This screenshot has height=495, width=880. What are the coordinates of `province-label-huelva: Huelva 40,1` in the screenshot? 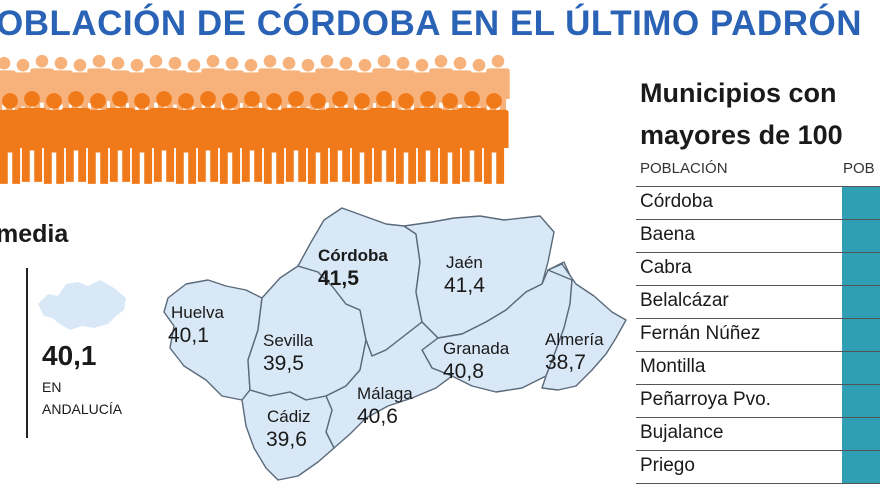 It's located at (196, 326).